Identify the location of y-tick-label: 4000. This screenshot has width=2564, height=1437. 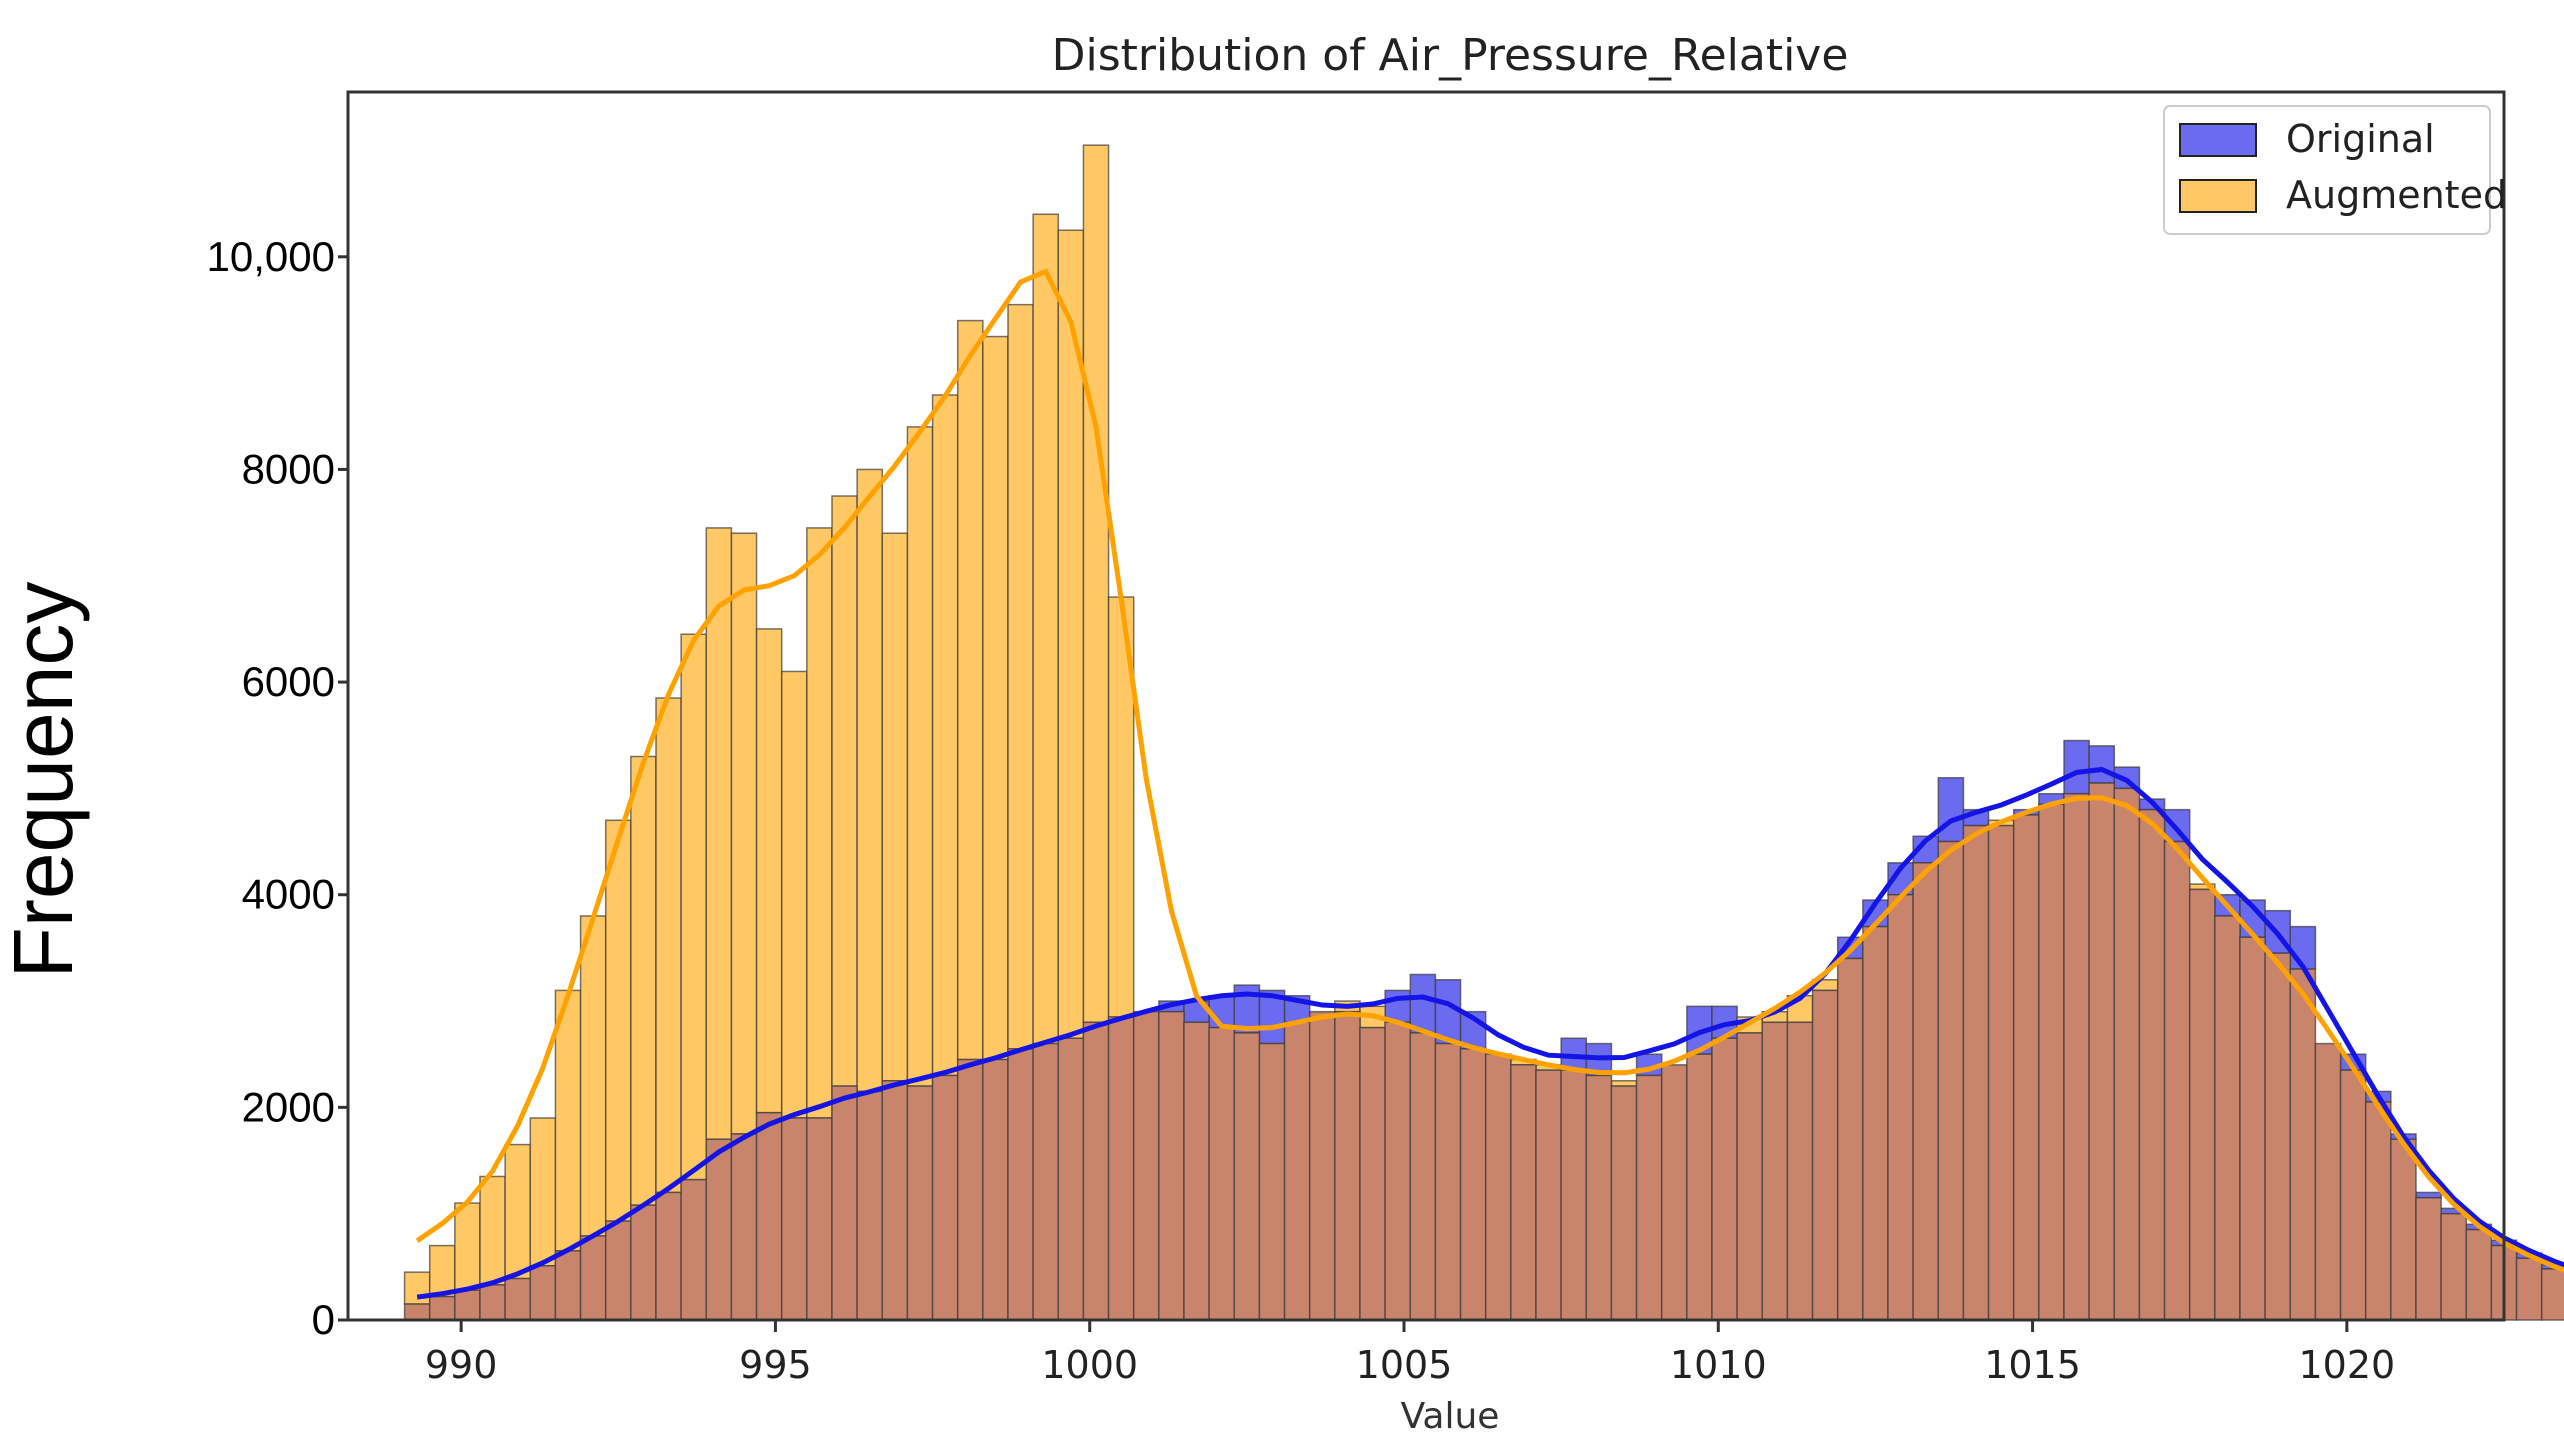
(288, 894).